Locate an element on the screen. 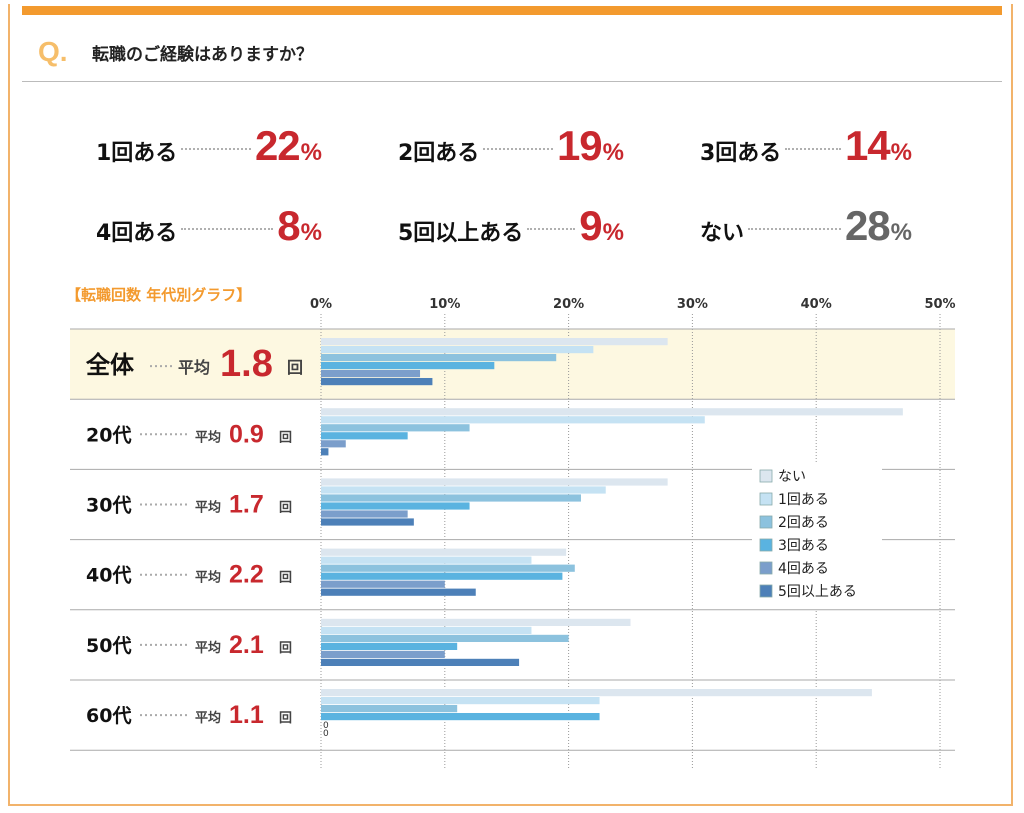 The height and width of the screenshot is (813, 1024). legend-label: 5回以上ある is located at coordinates (817, 592).